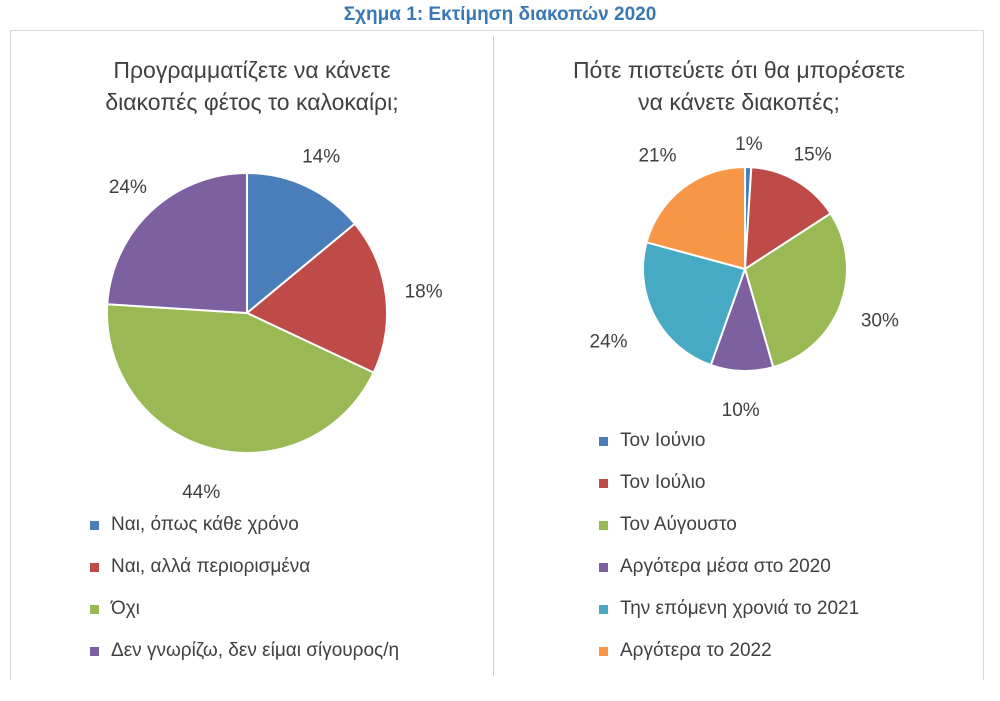 This screenshot has width=1000, height=701. What do you see at coordinates (128, 187) in the screenshot?
I see `data-label-4: 24%` at bounding box center [128, 187].